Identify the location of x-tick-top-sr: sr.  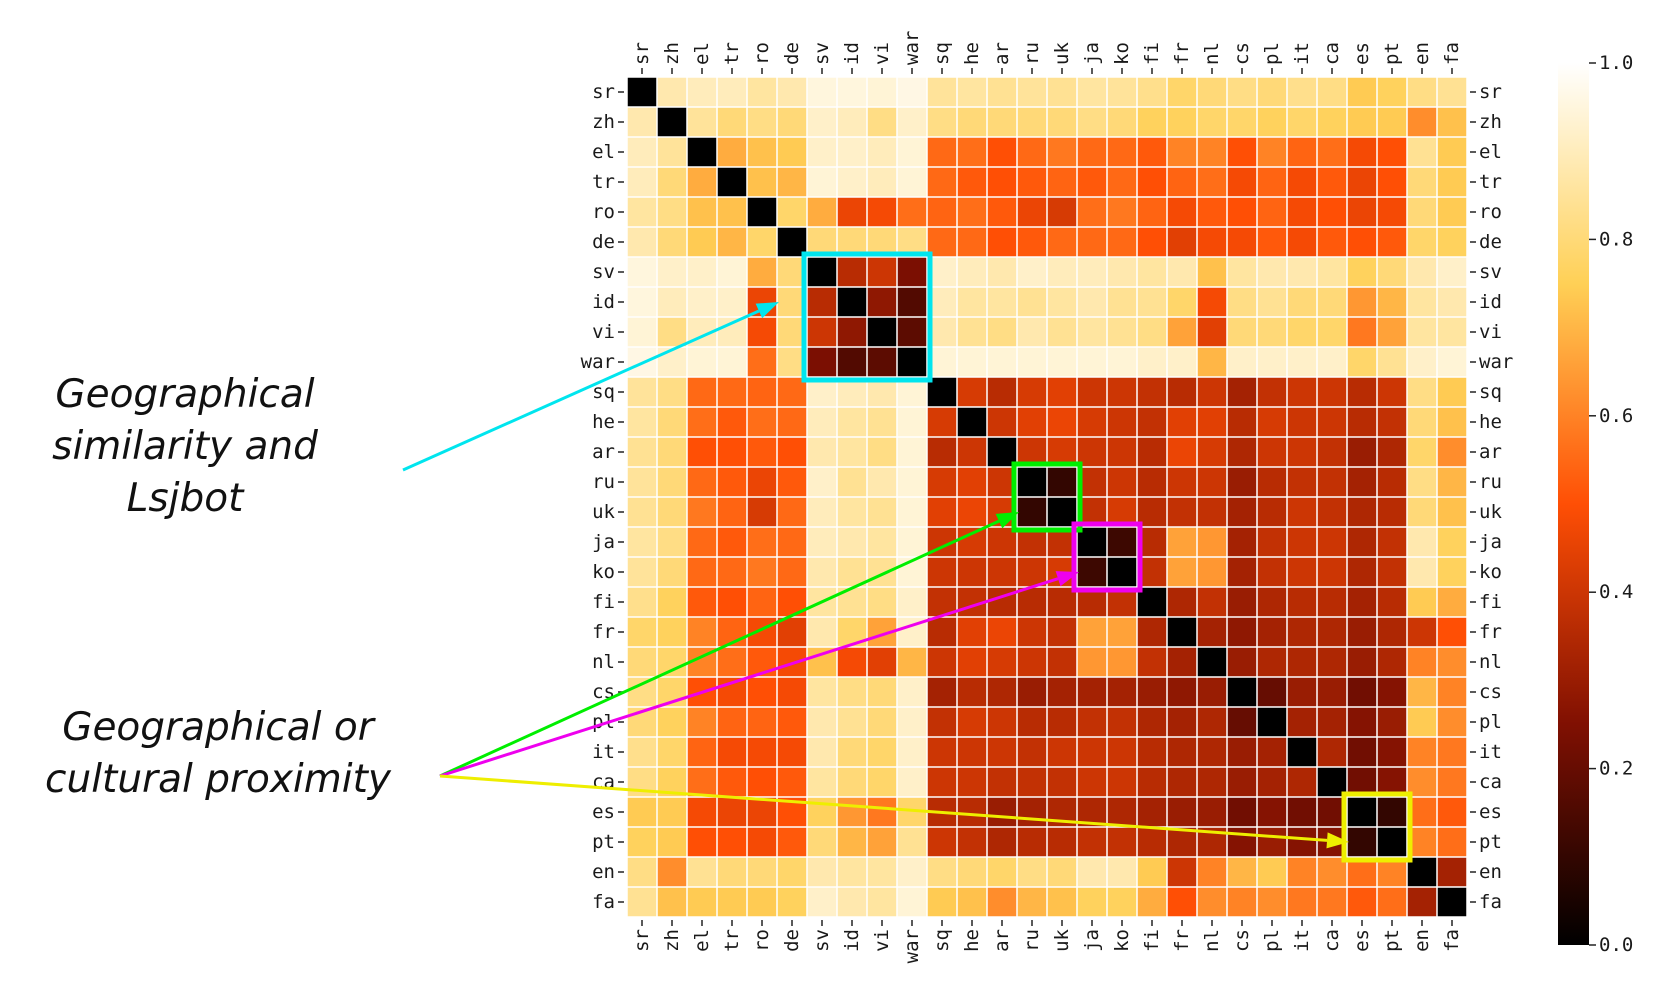
(642, 53).